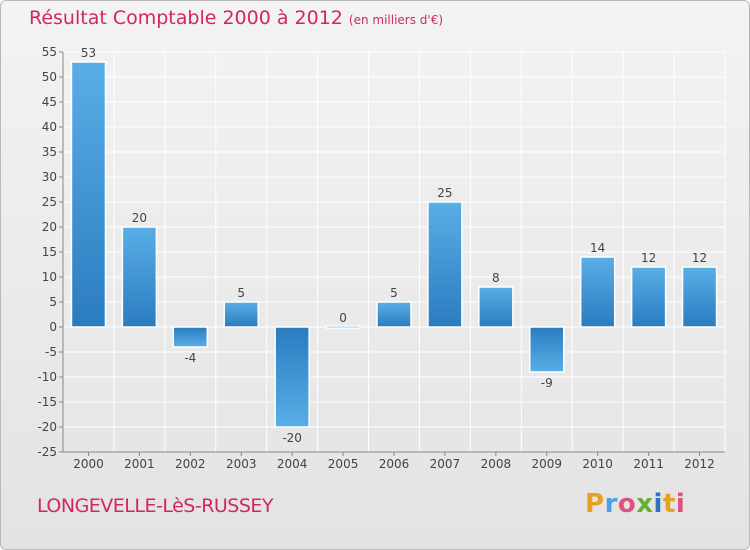 This screenshot has width=750, height=550. What do you see at coordinates (155, 506) in the screenshot?
I see `commune-name: LONGEVELLE-LèS-RUSSEY` at bounding box center [155, 506].